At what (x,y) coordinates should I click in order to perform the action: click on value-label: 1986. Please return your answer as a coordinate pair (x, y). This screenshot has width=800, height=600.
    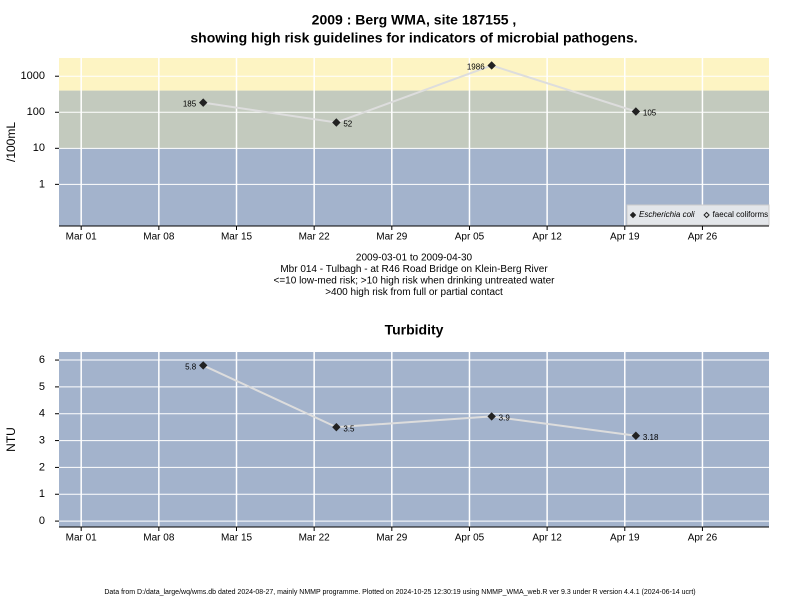
    Looking at the image, I should click on (476, 67).